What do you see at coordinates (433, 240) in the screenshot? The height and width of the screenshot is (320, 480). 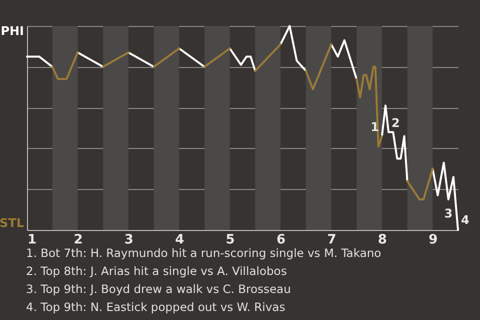 I see `x-tick-label: 9` at bounding box center [433, 240].